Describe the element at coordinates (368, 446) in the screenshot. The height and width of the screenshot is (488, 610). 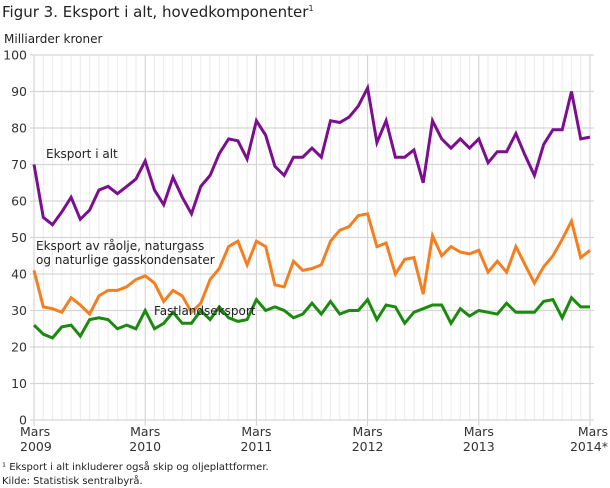
I see `x-tick-year: 2012` at that location.